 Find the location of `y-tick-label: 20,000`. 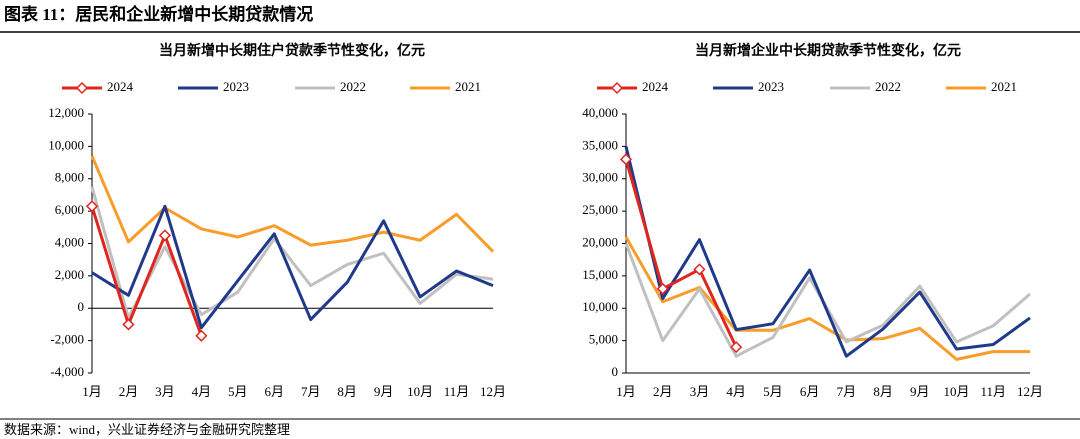

y-tick-label: 20,000 is located at coordinates (600, 241).